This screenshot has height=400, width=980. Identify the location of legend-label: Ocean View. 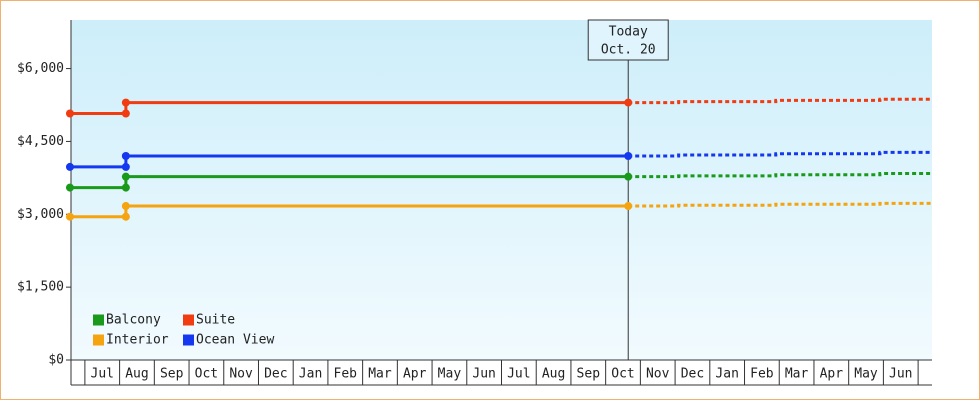
(235, 340).